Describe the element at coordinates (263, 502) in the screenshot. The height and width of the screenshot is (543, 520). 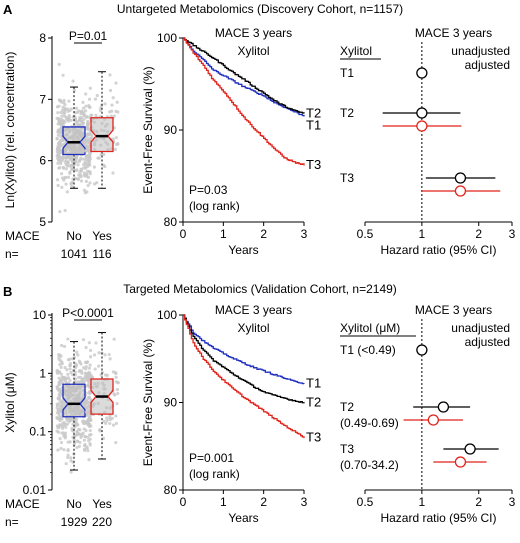
I see `km-x-tick-label: 2` at that location.